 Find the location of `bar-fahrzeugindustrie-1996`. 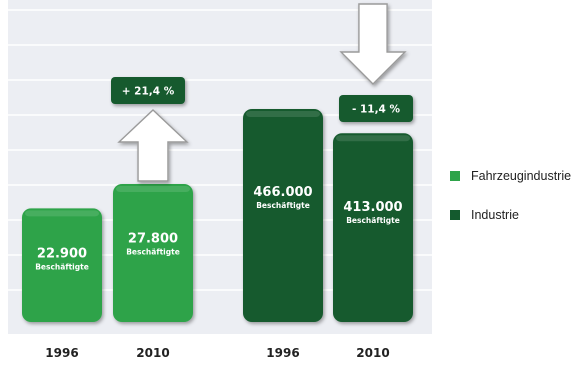

bar-fahrzeugindustrie-1996 is located at coordinates (62, 265).